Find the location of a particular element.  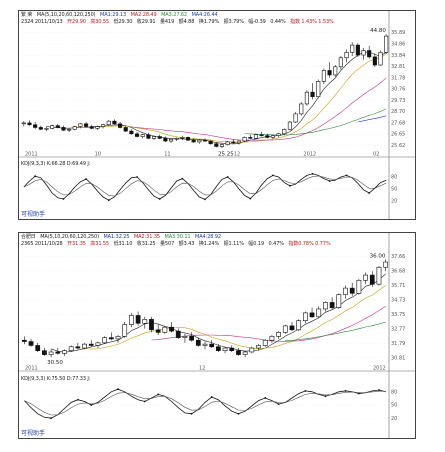

ohlc-turnover: 换1.79% is located at coordinates (209, 22).